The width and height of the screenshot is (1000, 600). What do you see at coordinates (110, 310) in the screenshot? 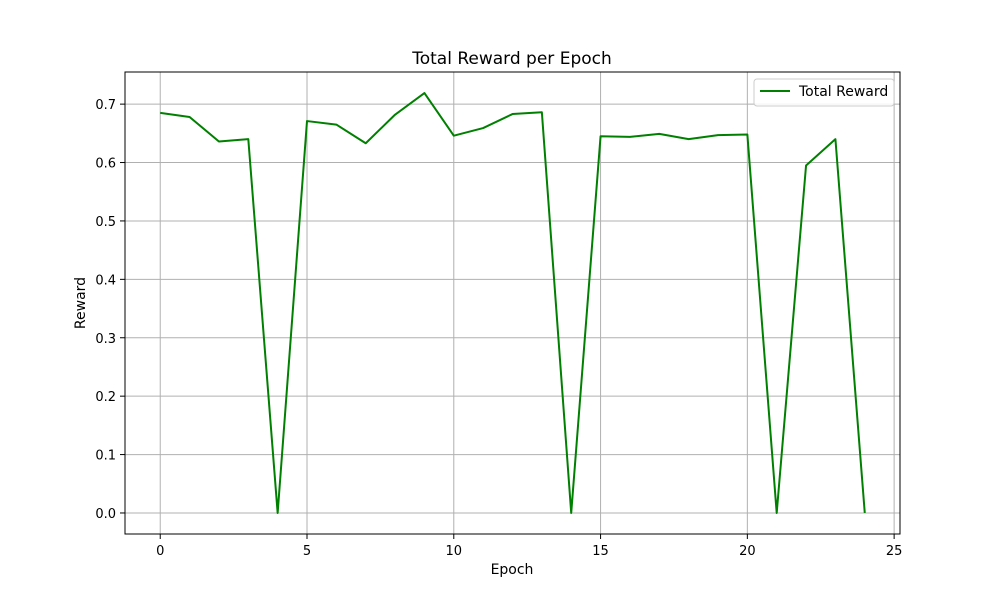
I see `y-axis-ticks: 0.0 0.1 0.2 0.3 0.4 0.5 0.6 0.7` at bounding box center [110, 310].